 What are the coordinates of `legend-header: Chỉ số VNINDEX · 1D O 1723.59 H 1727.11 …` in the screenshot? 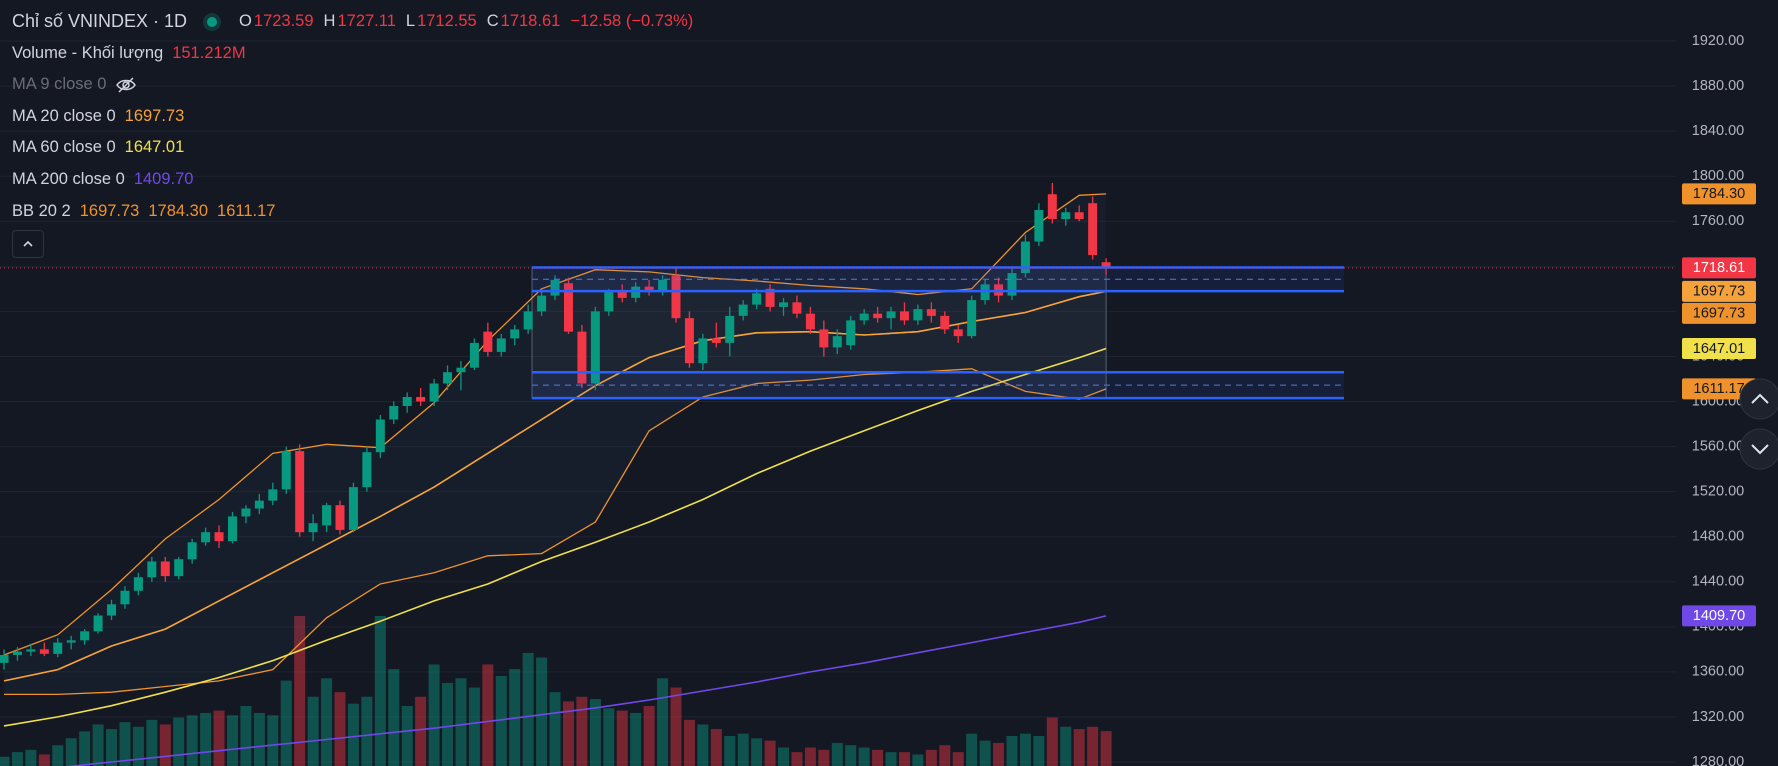 It's located at (357, 22).